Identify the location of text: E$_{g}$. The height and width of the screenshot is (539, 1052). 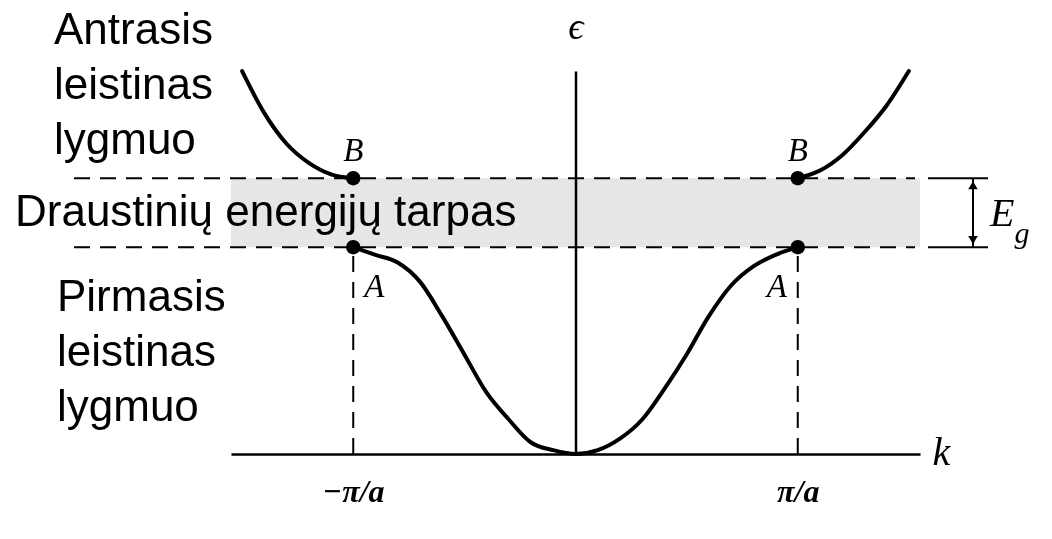
(1009, 219).